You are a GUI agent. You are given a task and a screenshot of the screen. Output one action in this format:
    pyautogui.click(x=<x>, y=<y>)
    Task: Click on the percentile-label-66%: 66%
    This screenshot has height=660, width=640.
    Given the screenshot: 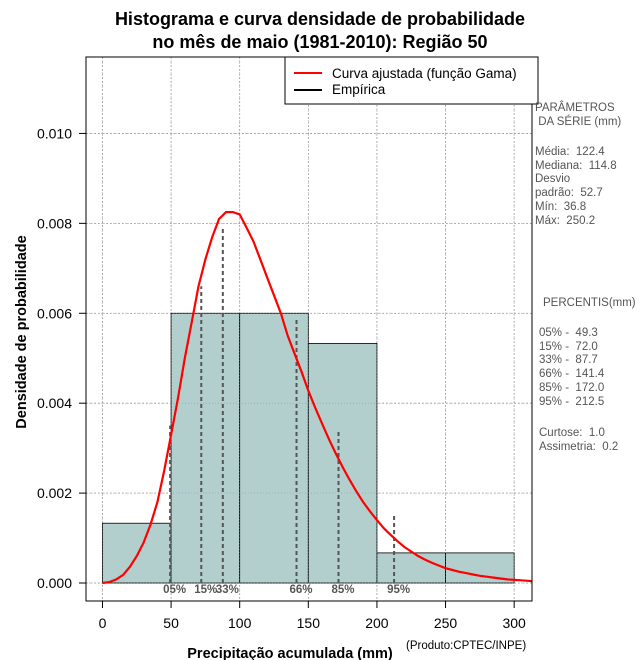 What is the action you would take?
    pyautogui.click(x=301, y=590)
    